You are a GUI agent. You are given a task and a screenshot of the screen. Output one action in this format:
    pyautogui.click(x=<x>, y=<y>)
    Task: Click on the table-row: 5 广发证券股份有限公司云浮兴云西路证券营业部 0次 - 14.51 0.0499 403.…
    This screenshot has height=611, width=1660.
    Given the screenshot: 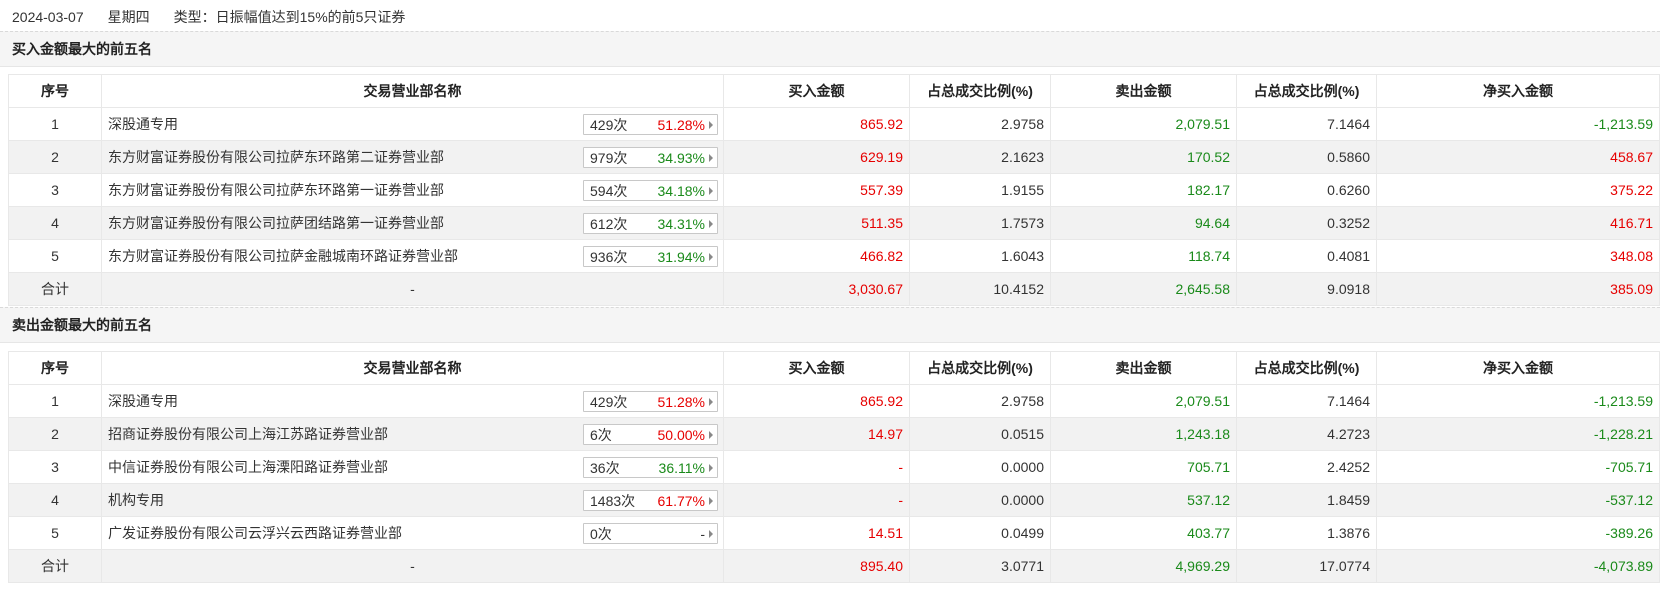 What is the action you would take?
    pyautogui.click(x=834, y=533)
    